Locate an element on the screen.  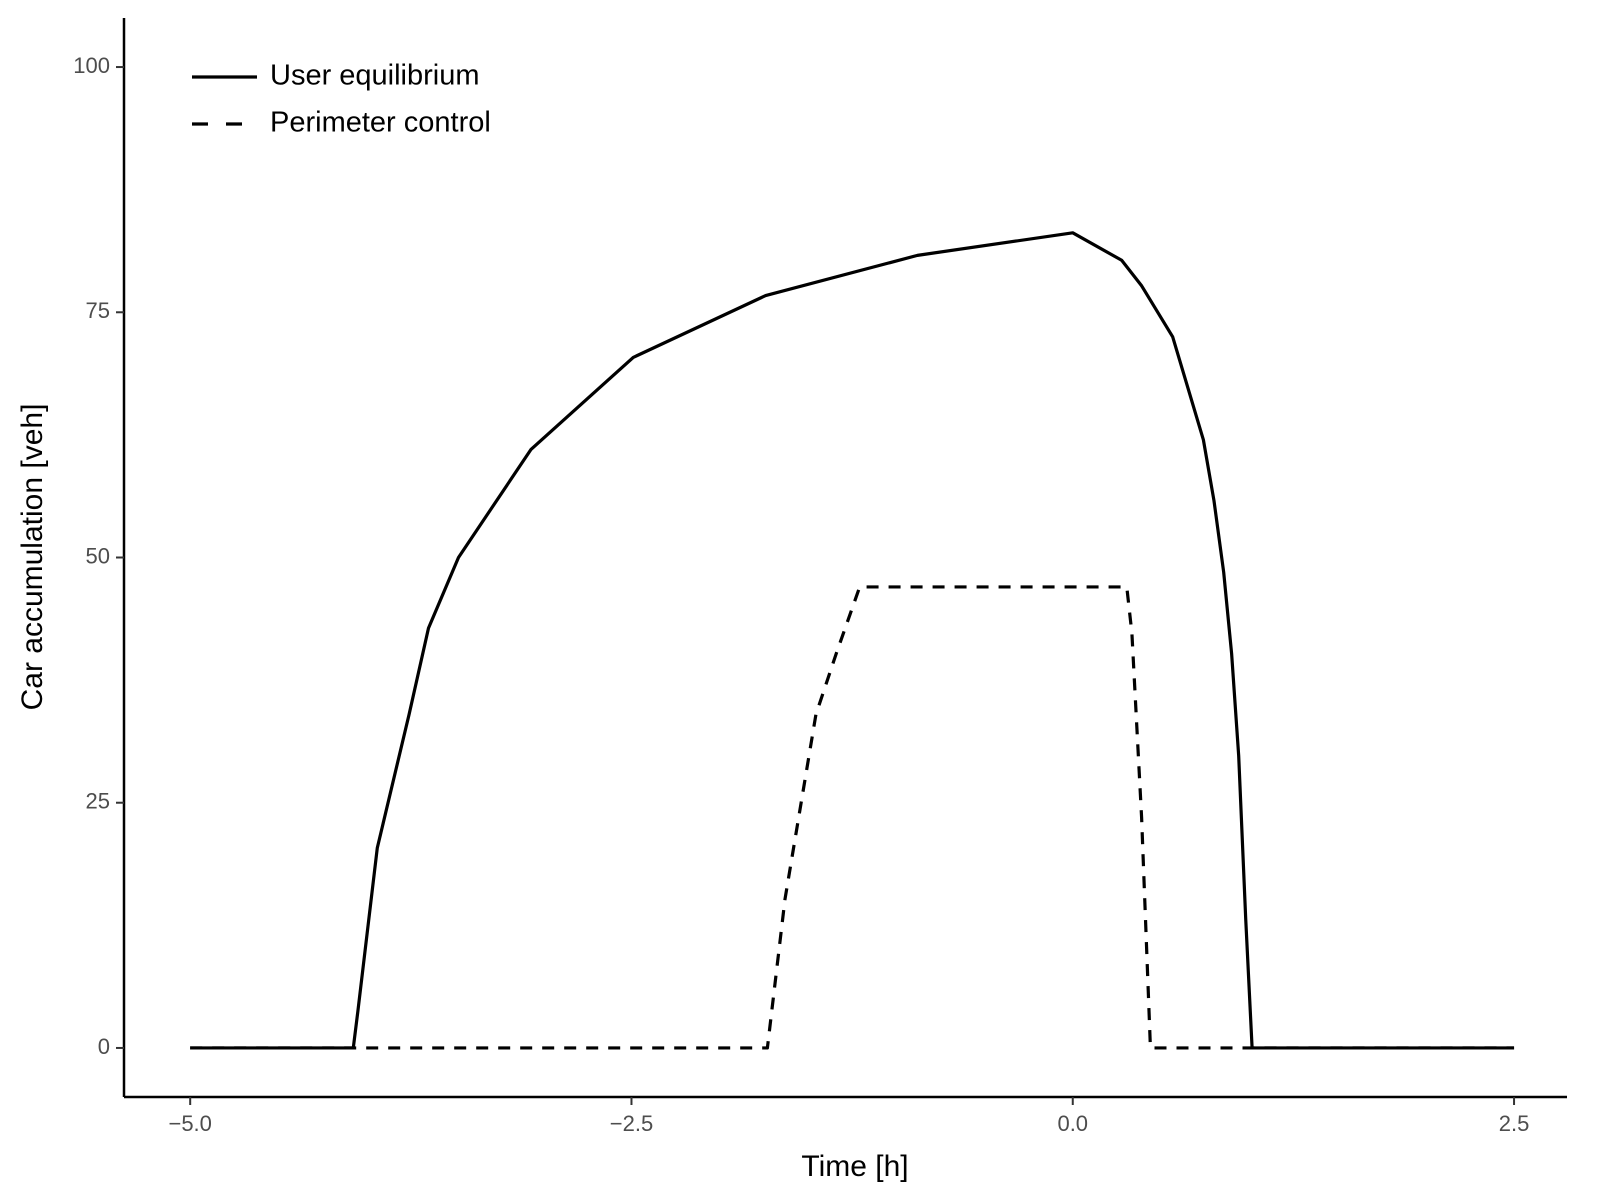
y-tick-label: 0 is located at coordinates (104, 1046).